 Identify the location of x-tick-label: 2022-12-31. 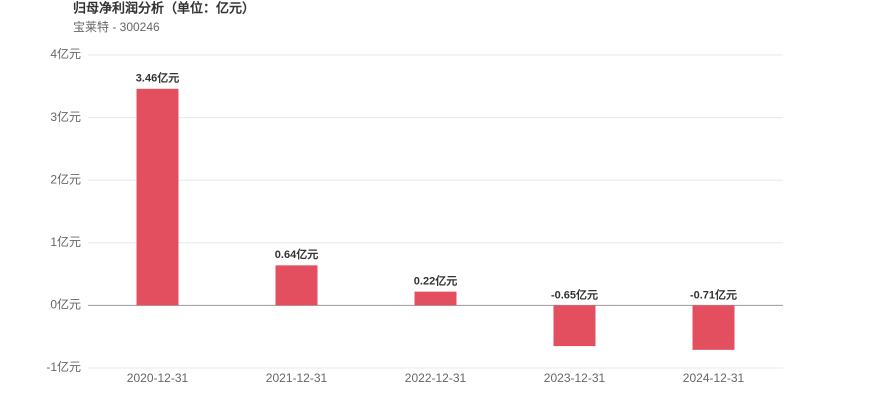
(436, 378).